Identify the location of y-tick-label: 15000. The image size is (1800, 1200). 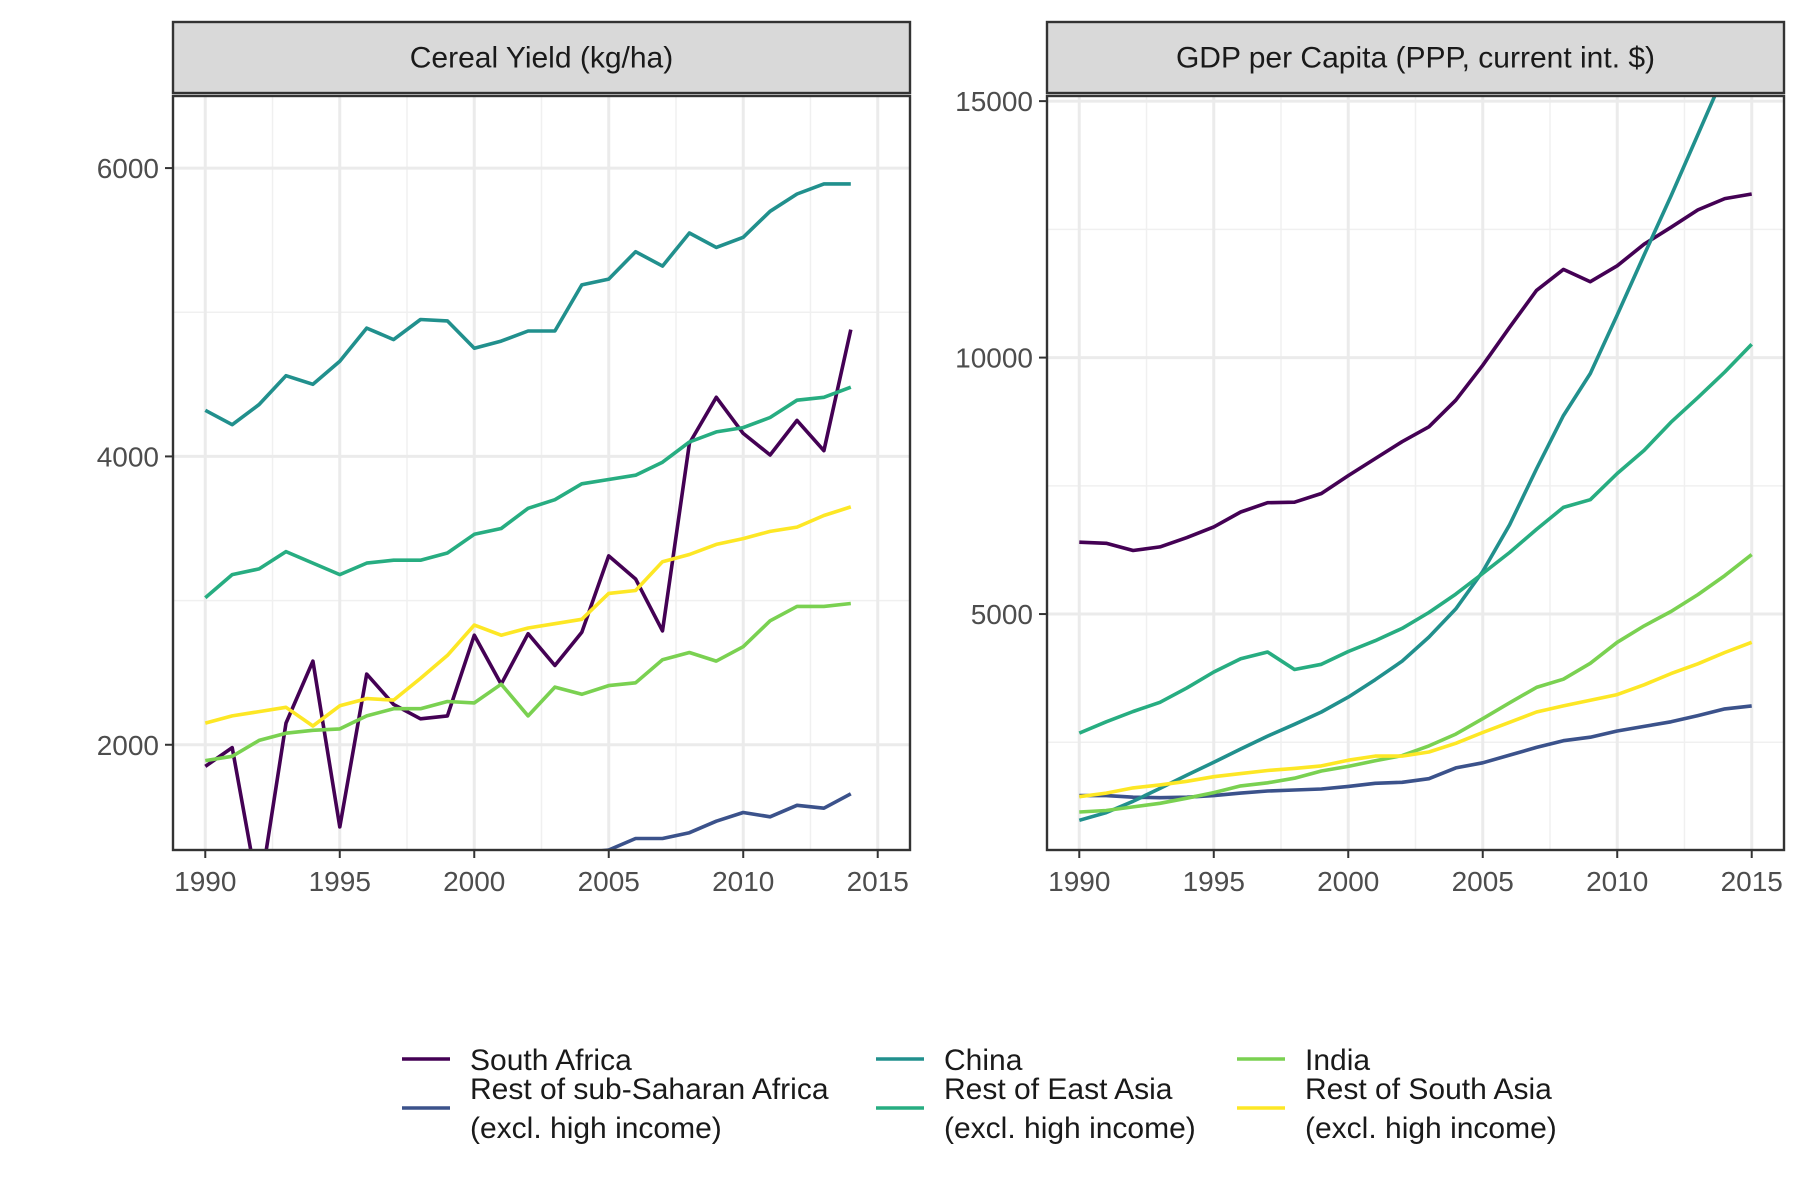
(994, 101).